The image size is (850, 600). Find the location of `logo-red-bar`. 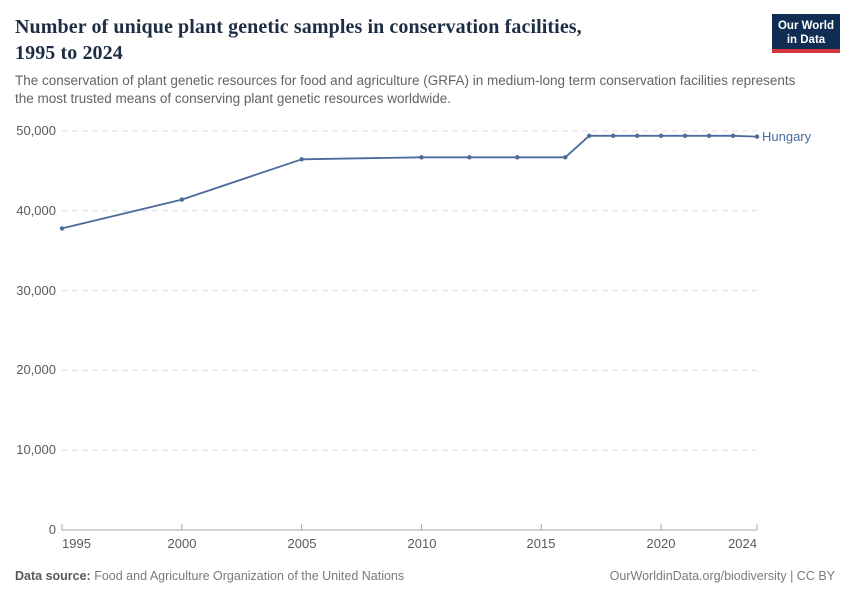

logo-red-bar is located at coordinates (806, 51).